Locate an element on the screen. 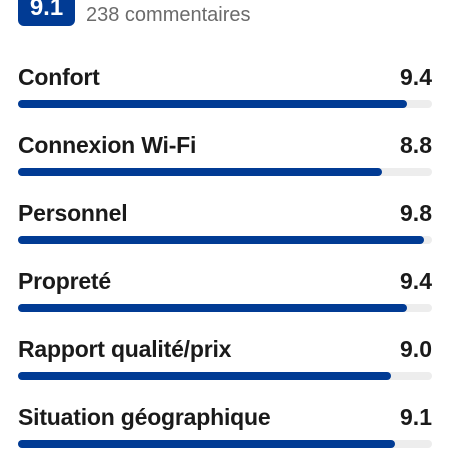 The width and height of the screenshot is (450, 464). overall-score: 9.1 is located at coordinates (46, 13).